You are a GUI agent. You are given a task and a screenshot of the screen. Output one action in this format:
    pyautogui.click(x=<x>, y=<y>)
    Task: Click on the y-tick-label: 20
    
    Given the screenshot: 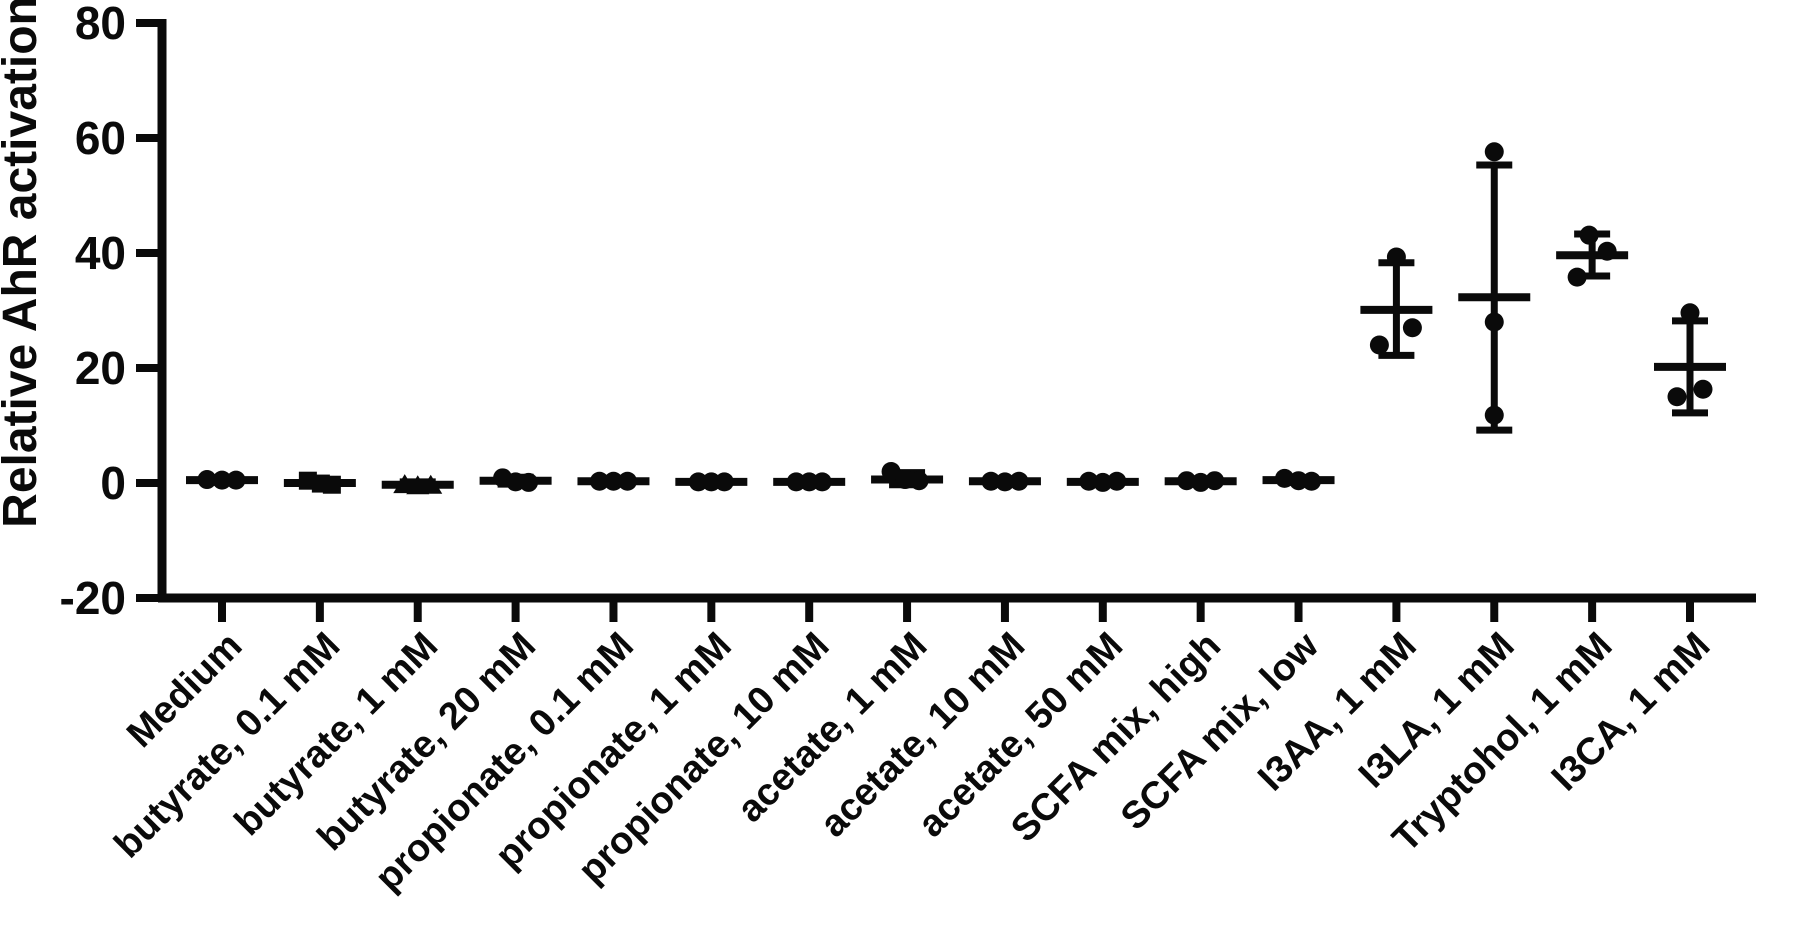 What is the action you would take?
    pyautogui.click(x=100, y=368)
    